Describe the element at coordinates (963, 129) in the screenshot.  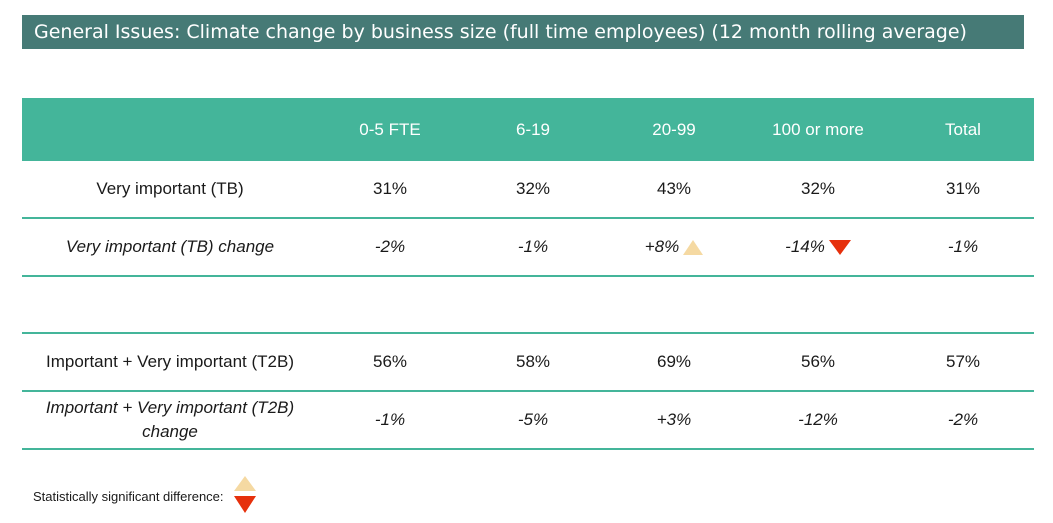
I see `column-header: Total` at that location.